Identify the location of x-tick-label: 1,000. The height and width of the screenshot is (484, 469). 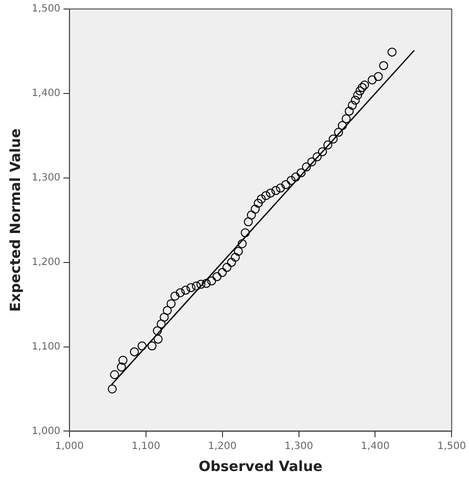
(69, 446).